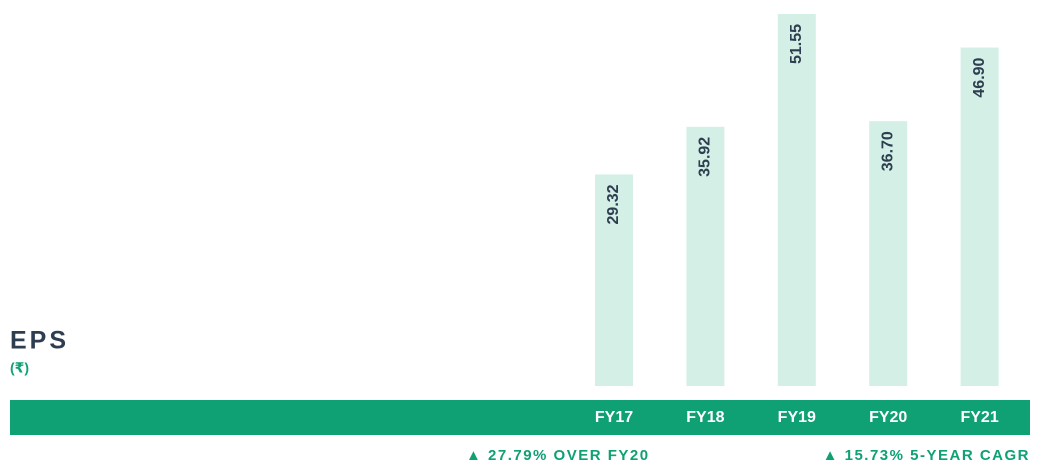 The image size is (1040, 468). Describe the element at coordinates (19, 368) in the screenshot. I see `chart-subtitle: (₹)` at that location.